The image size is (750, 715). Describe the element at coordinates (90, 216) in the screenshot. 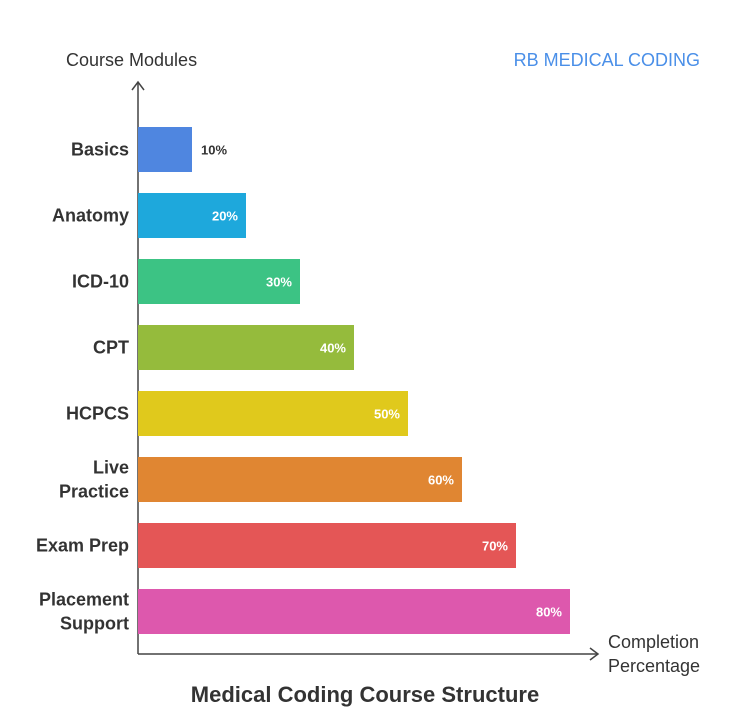

I see `category-label: Anatomy` at that location.